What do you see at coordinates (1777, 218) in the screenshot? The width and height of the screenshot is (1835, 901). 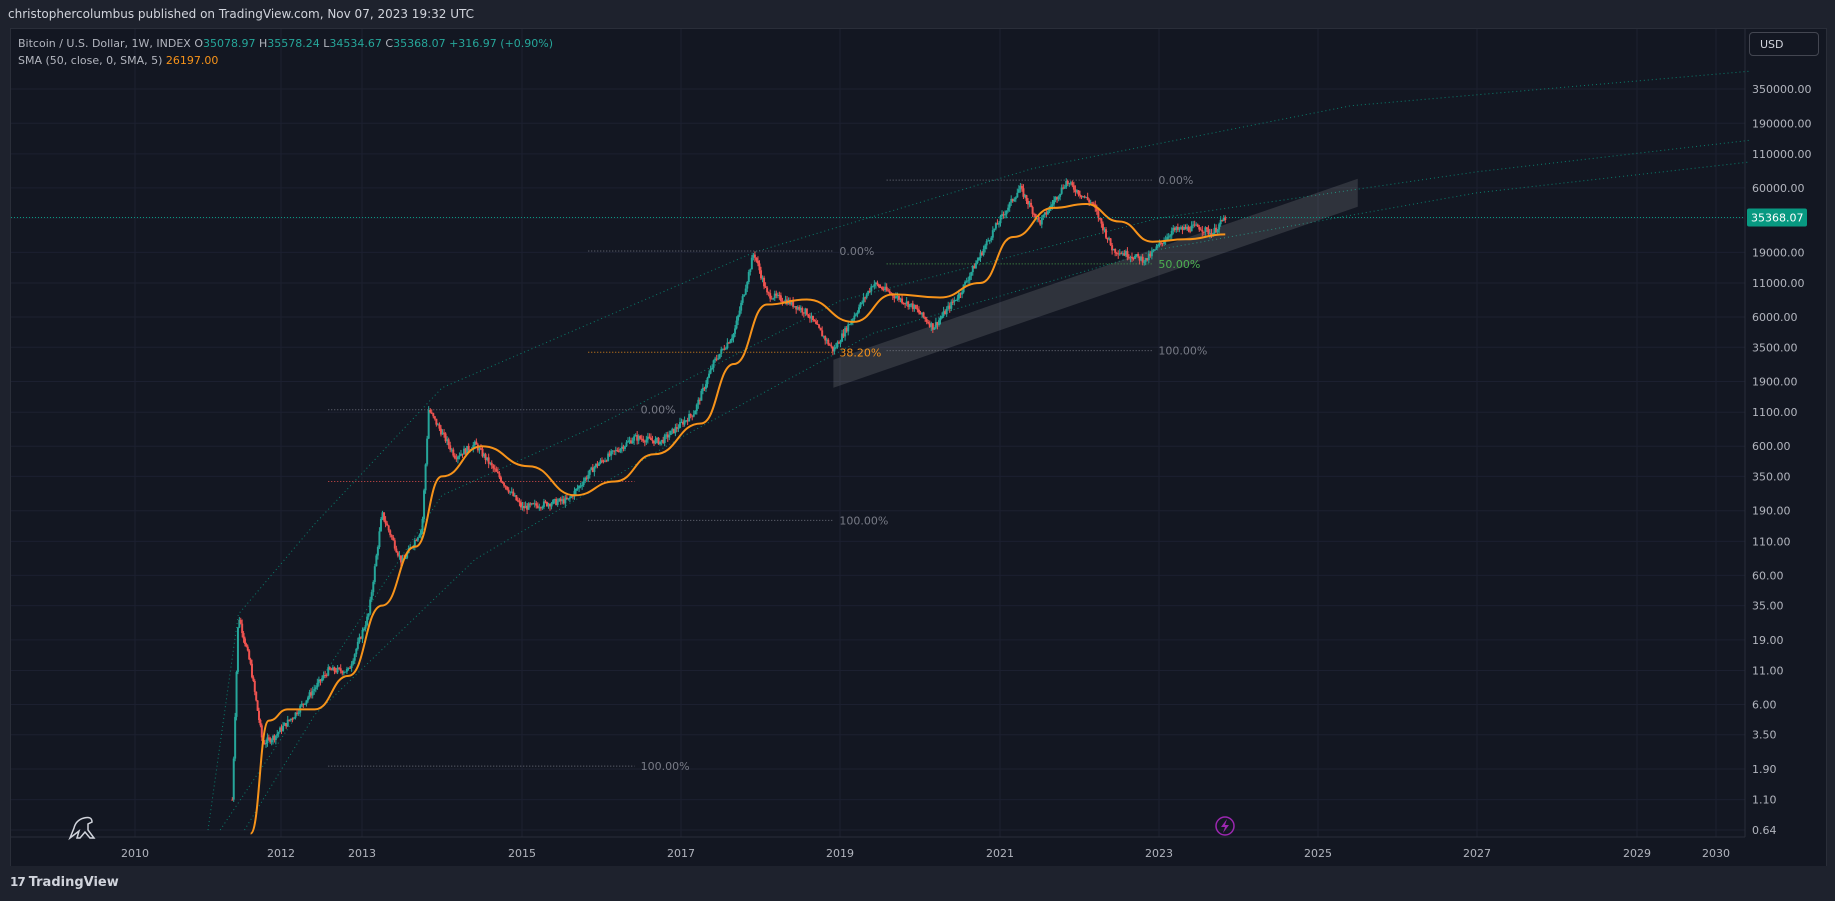 I see `last-price-label: 35368.07` at bounding box center [1777, 218].